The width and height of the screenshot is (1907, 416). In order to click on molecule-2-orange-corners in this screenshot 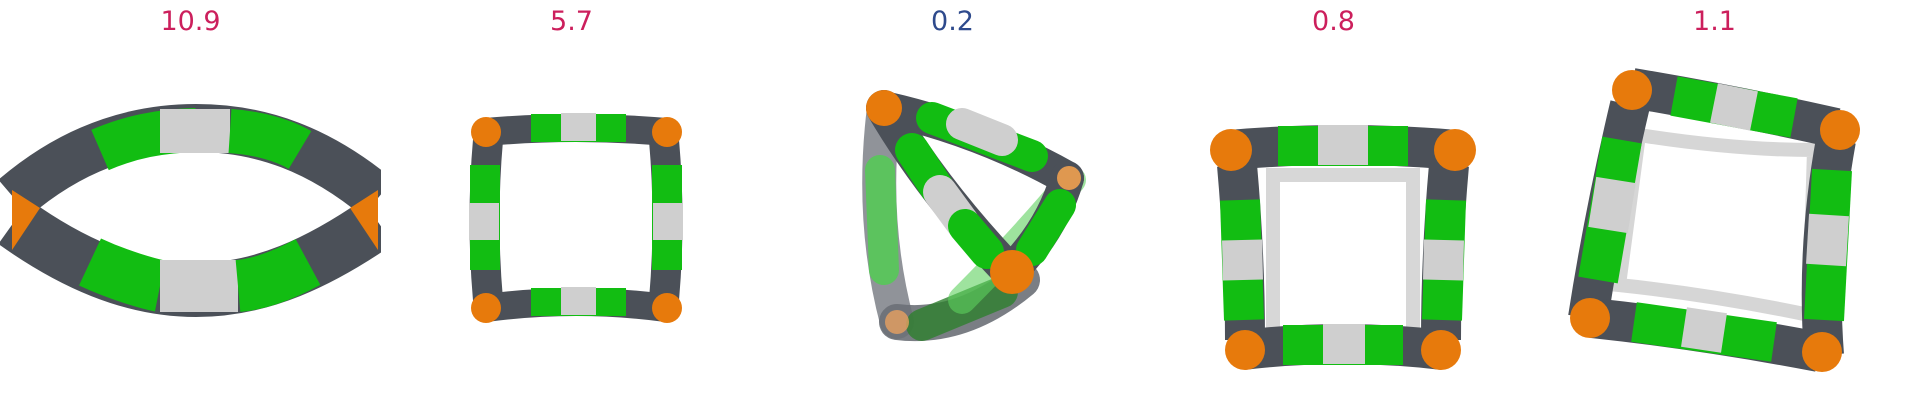, I will do `click(576, 220)`.